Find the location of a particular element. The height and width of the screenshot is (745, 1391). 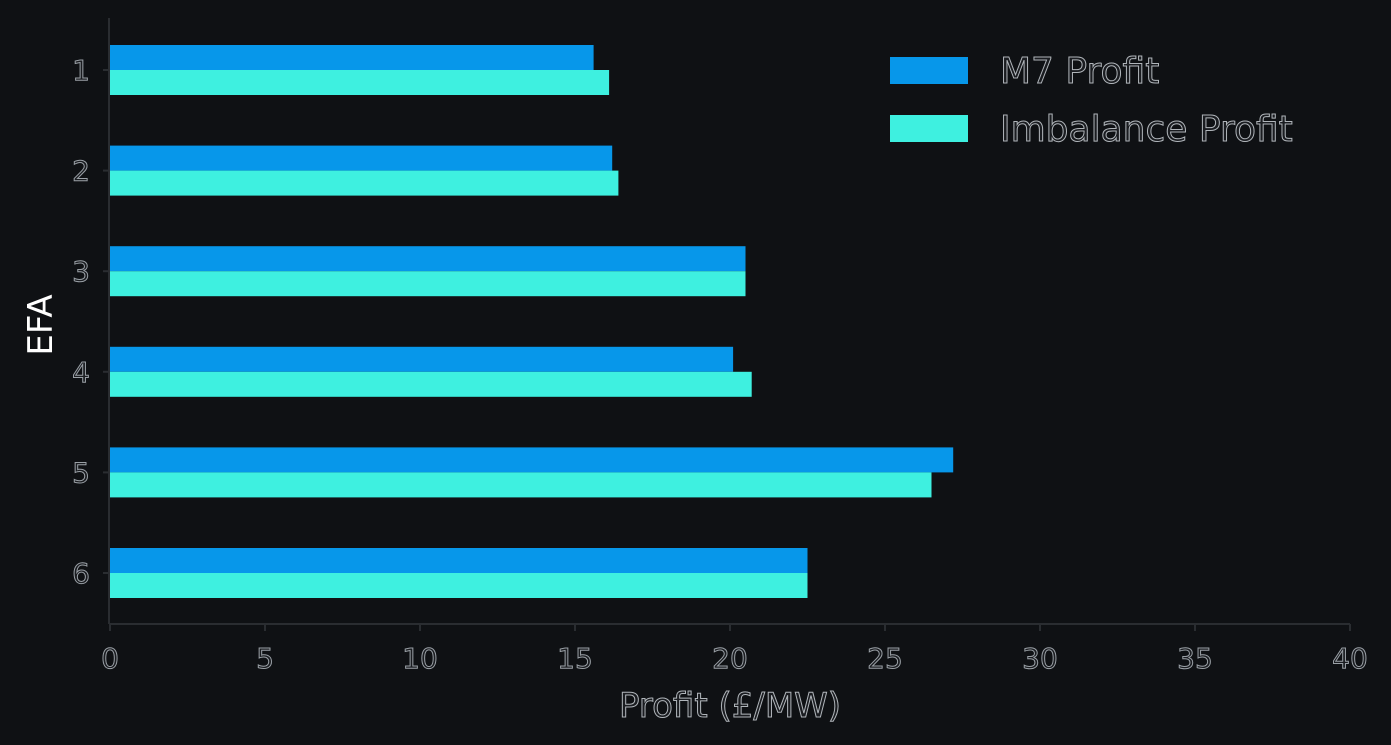

x-tick-label: 10 is located at coordinates (420, 658).